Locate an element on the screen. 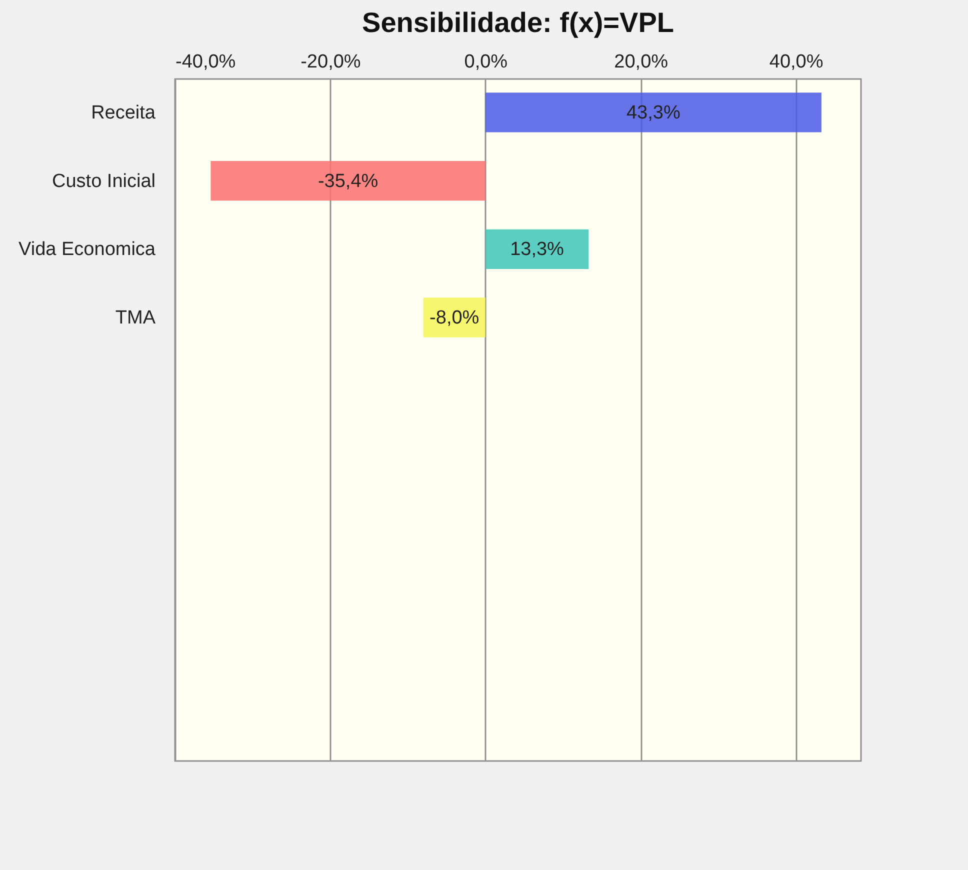 The image size is (968, 870). x-tick-label: 20,0% is located at coordinates (641, 62).